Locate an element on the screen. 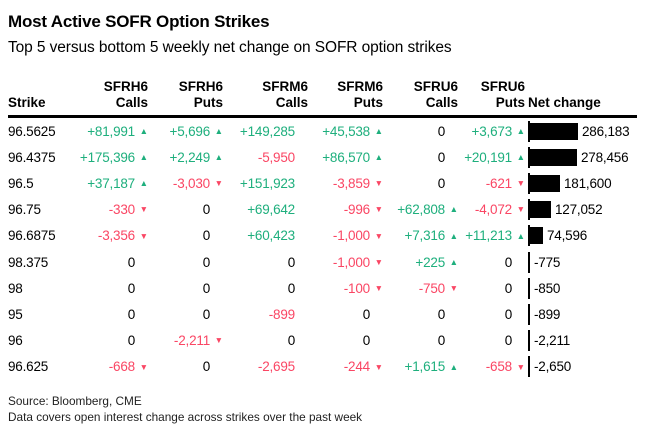 This screenshot has width=645, height=433. change-cell: -244 ▼ is located at coordinates (345, 366).